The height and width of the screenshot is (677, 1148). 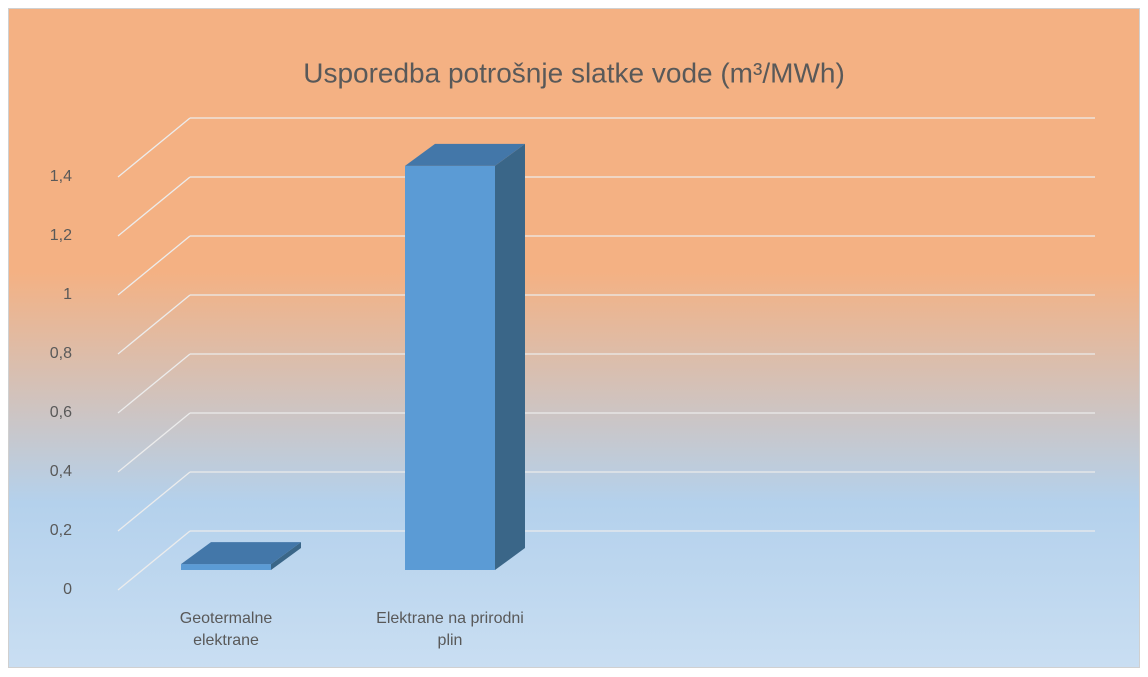 What do you see at coordinates (61, 412) in the screenshot?
I see `y-tick-label: 0,6` at bounding box center [61, 412].